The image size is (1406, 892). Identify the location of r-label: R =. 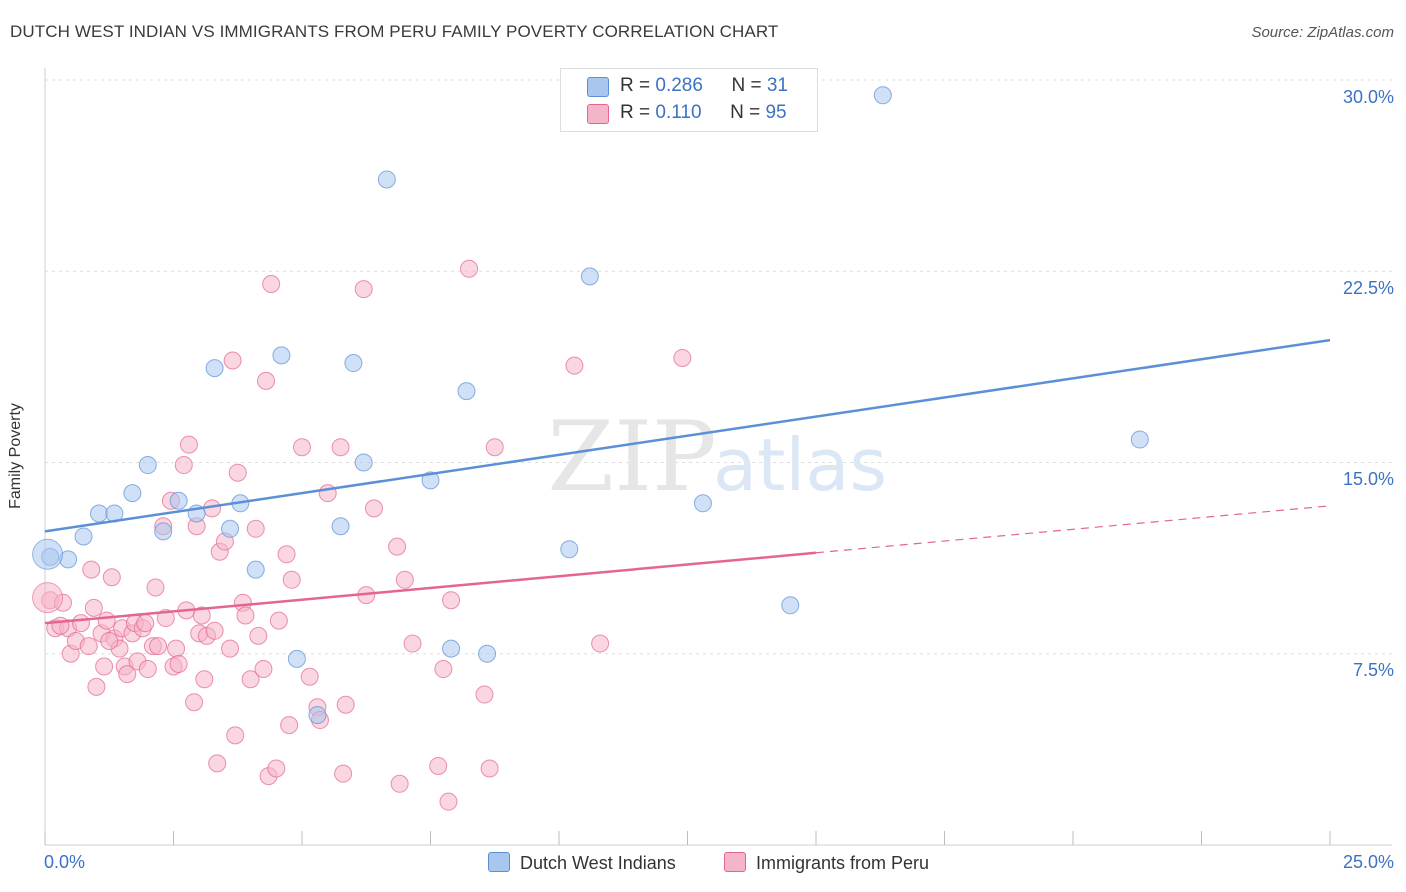
(638, 85).